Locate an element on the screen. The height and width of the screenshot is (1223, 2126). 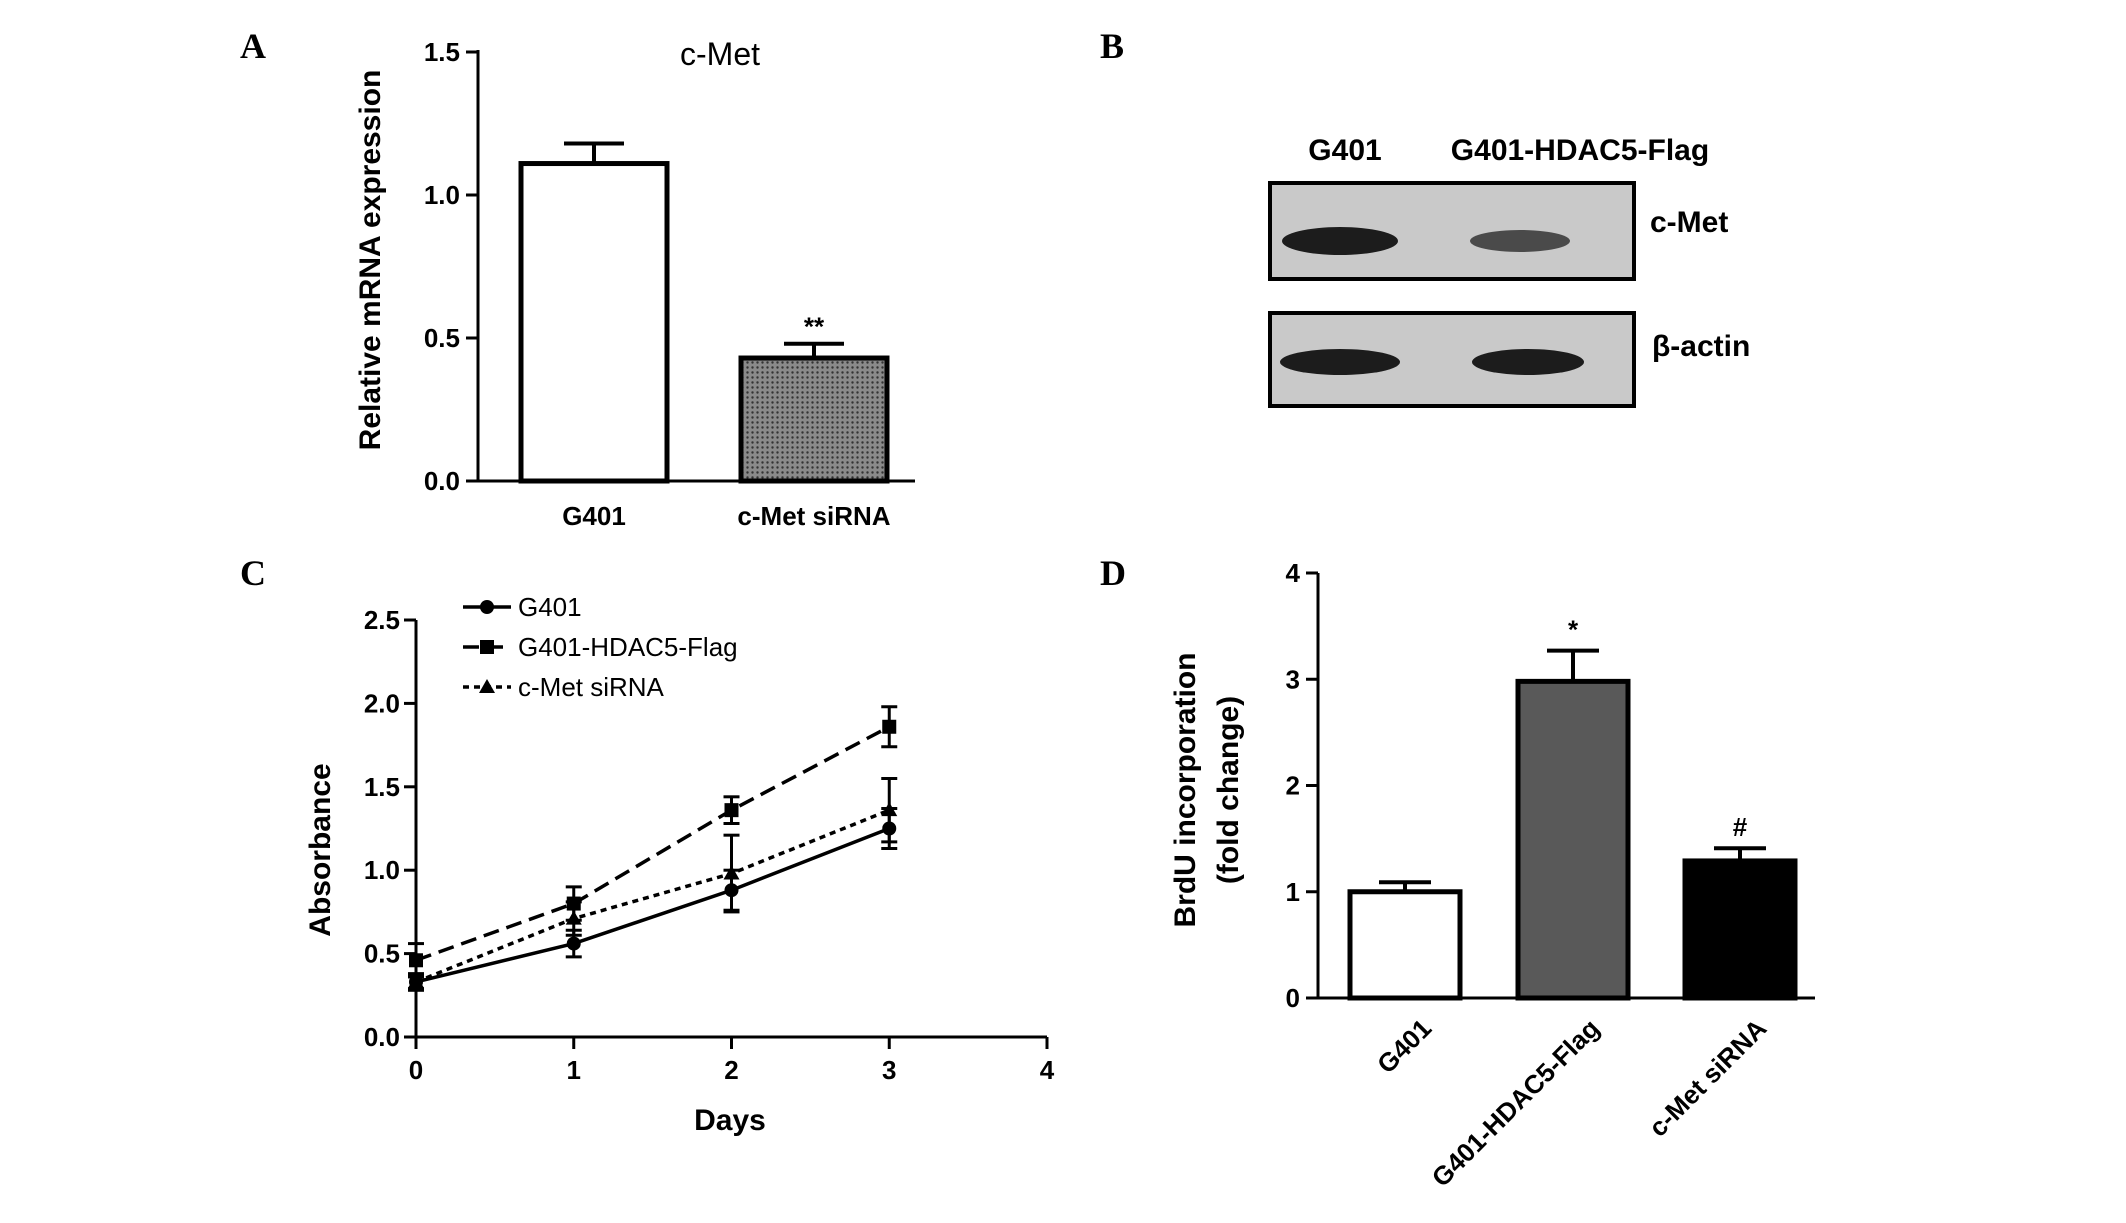
blot-band-beta-actin-hdac5 is located at coordinates (1528, 362).